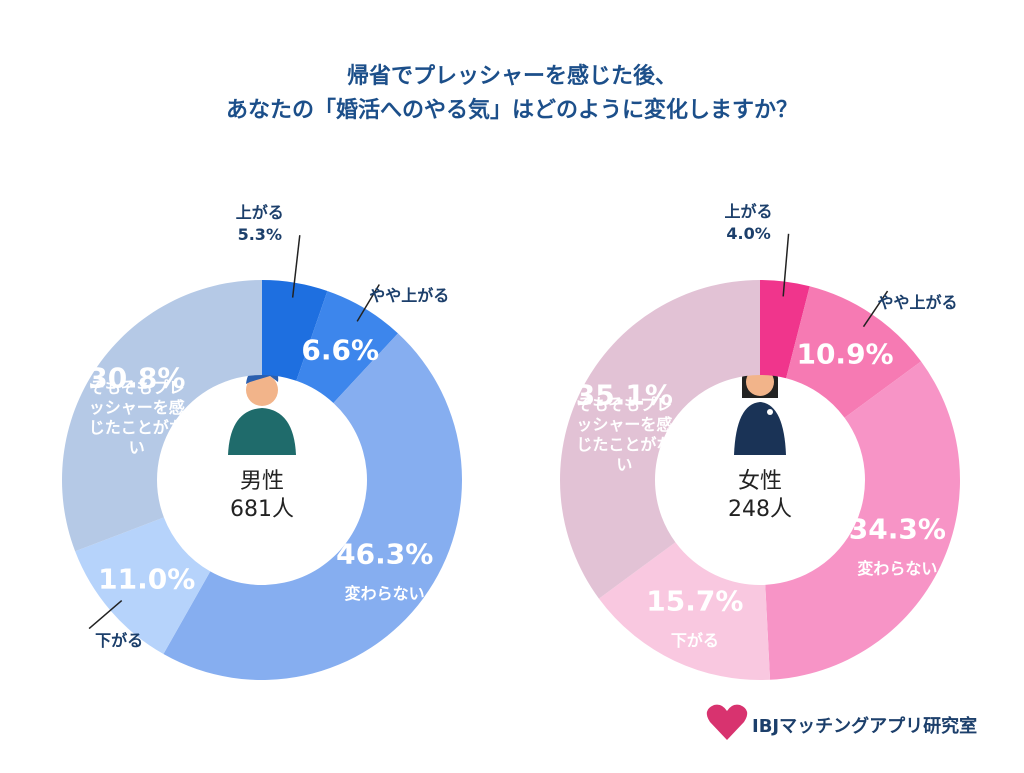 This screenshot has height=773, width=1024. I want to click on logo-heart, so click(727, 722).